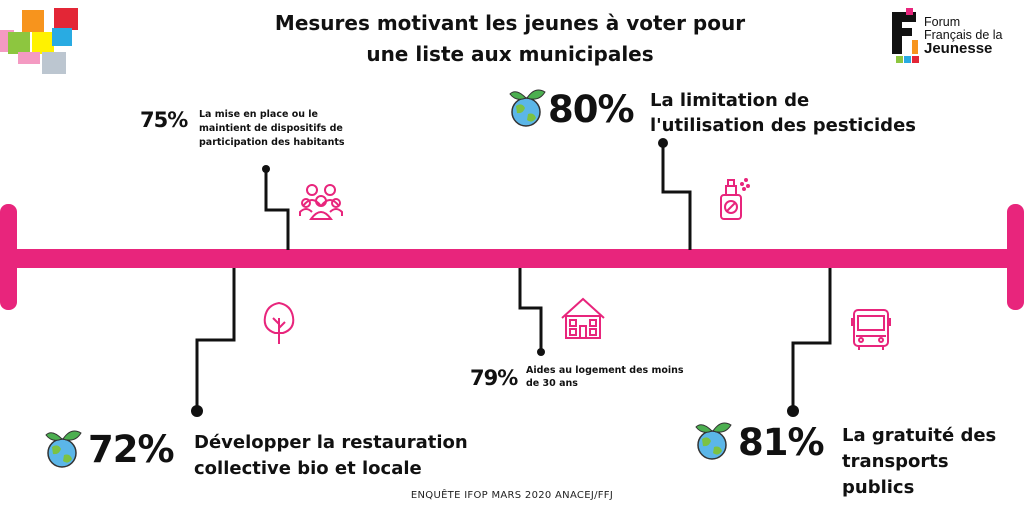 The height and width of the screenshot is (512, 1024). Describe the element at coordinates (919, 461) in the screenshot. I see `label-transports: La gratuité des transports publics` at that location.